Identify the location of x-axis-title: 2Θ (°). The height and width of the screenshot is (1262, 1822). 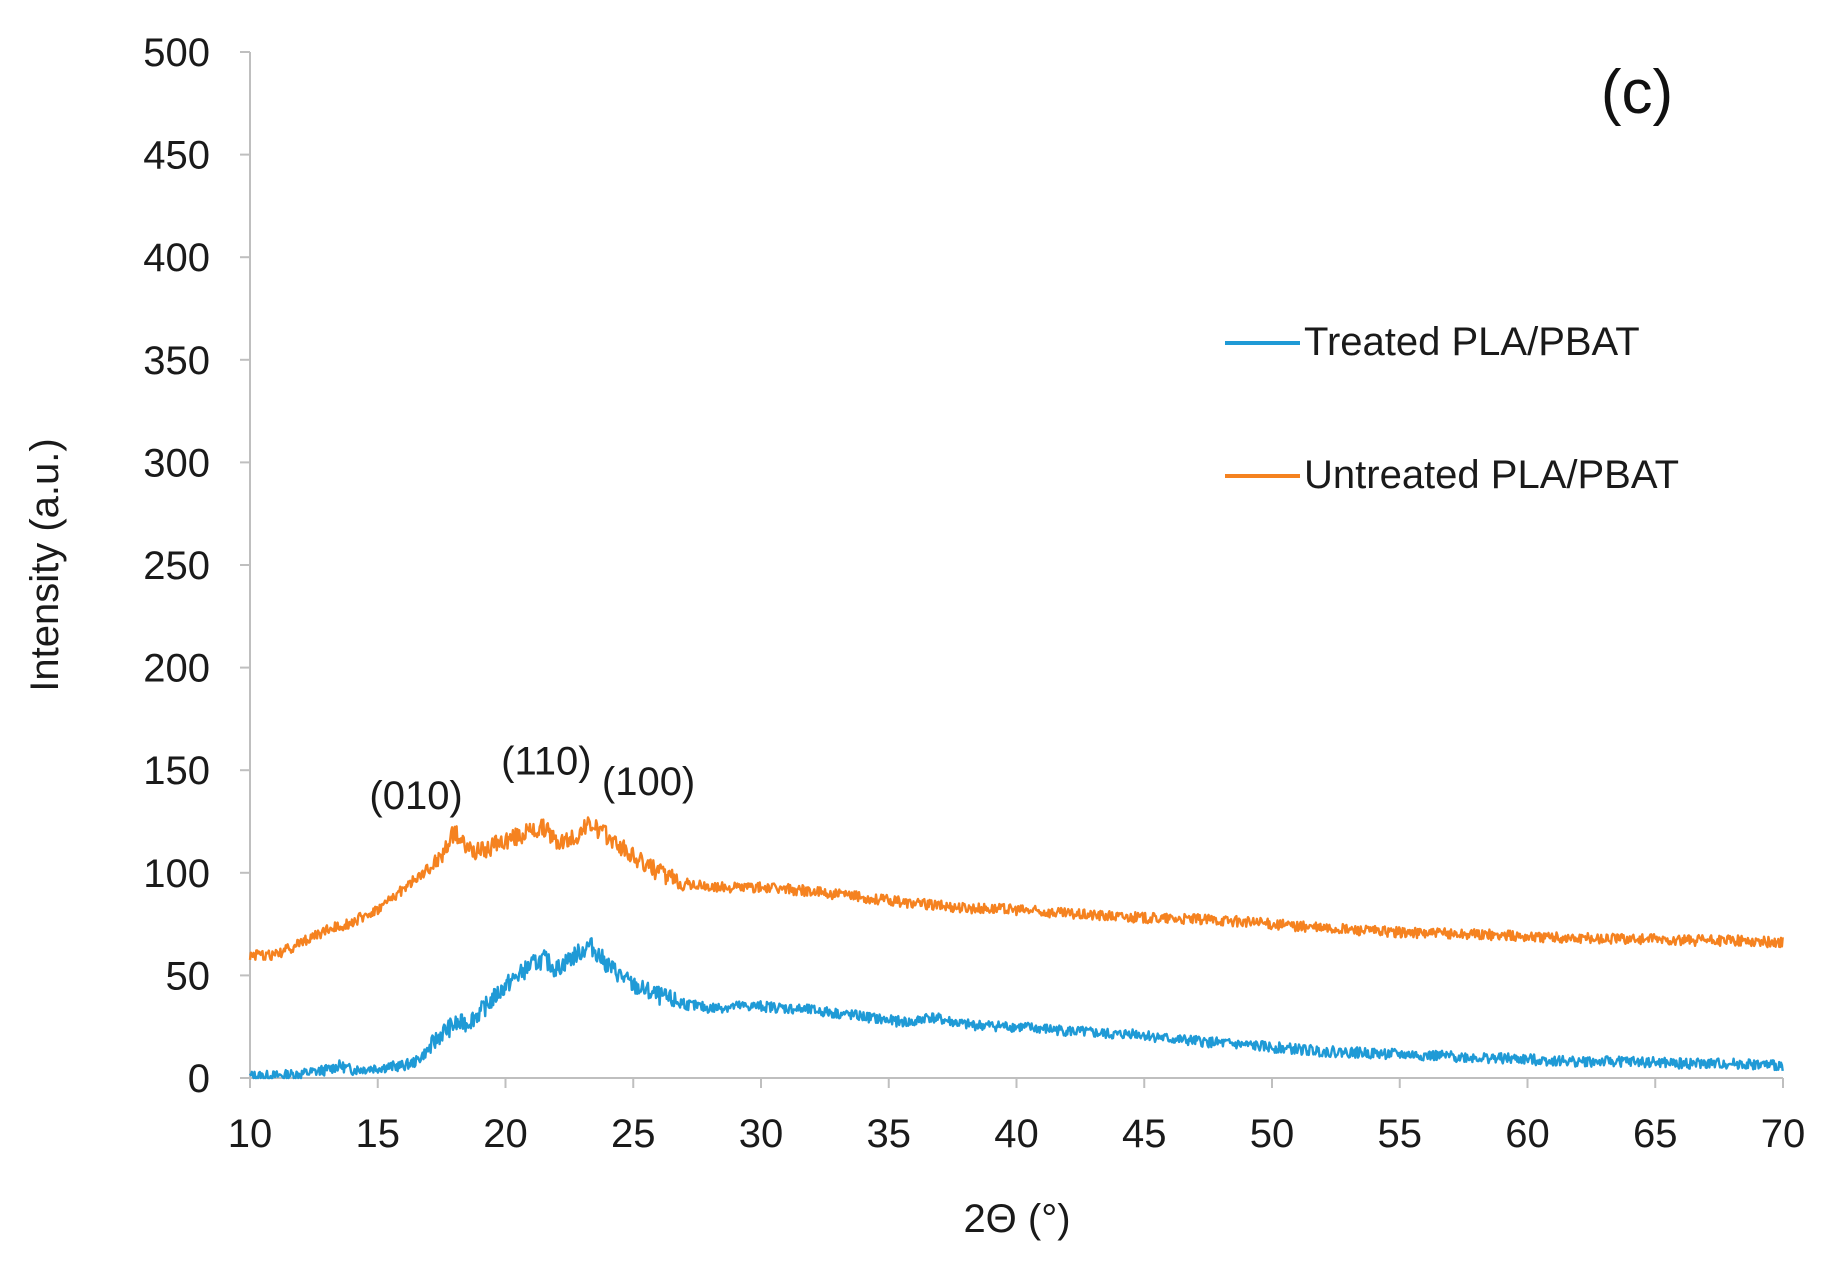
(1016, 1219).